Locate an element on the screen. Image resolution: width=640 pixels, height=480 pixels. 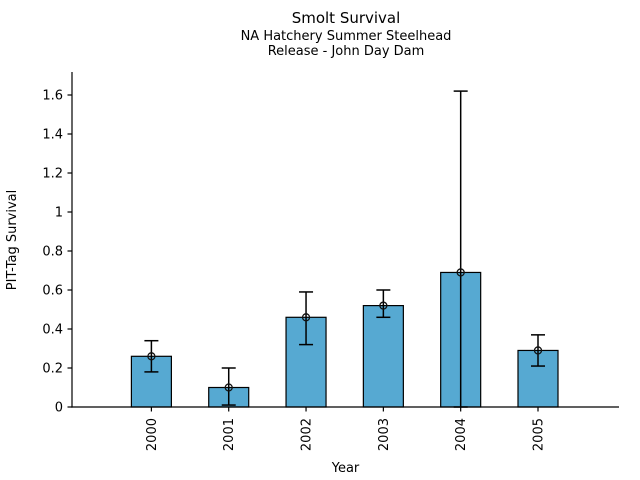
chart-title: Smolt Survival is located at coordinates (346, 18).